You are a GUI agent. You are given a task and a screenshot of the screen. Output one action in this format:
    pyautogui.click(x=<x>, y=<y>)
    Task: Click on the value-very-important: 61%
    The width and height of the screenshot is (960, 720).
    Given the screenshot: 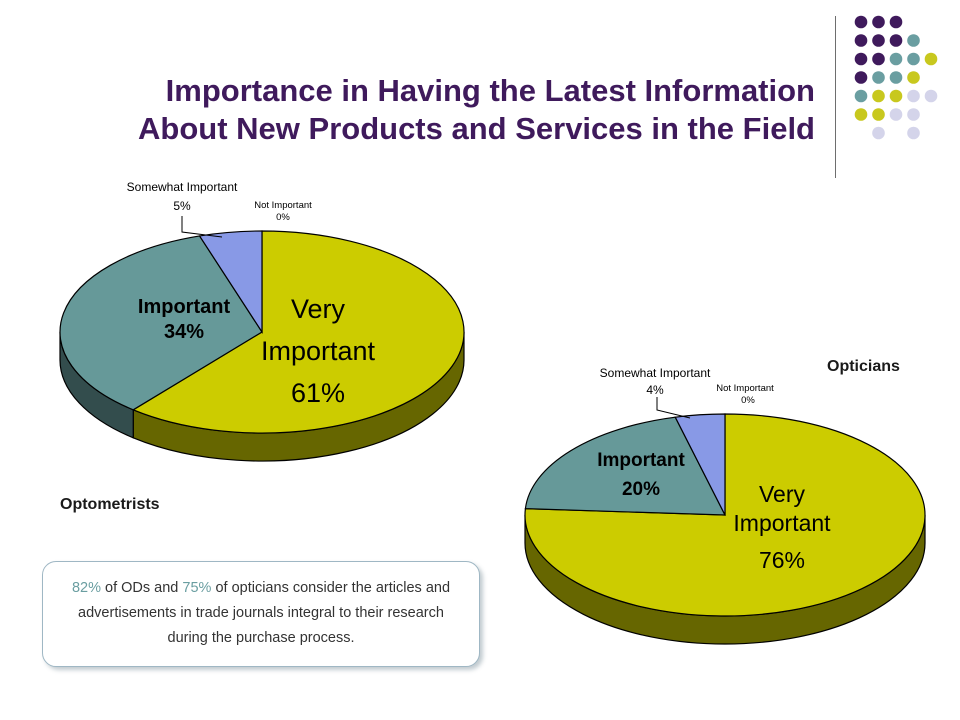 What is the action you would take?
    pyautogui.click(x=318, y=393)
    